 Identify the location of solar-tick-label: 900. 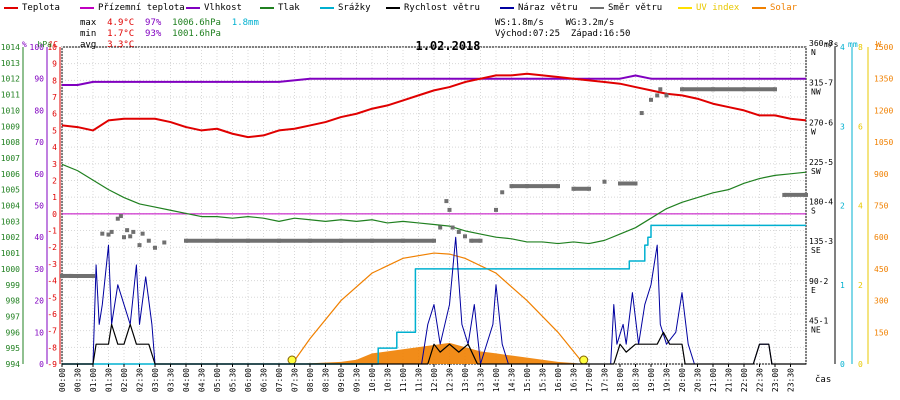
(881, 174).